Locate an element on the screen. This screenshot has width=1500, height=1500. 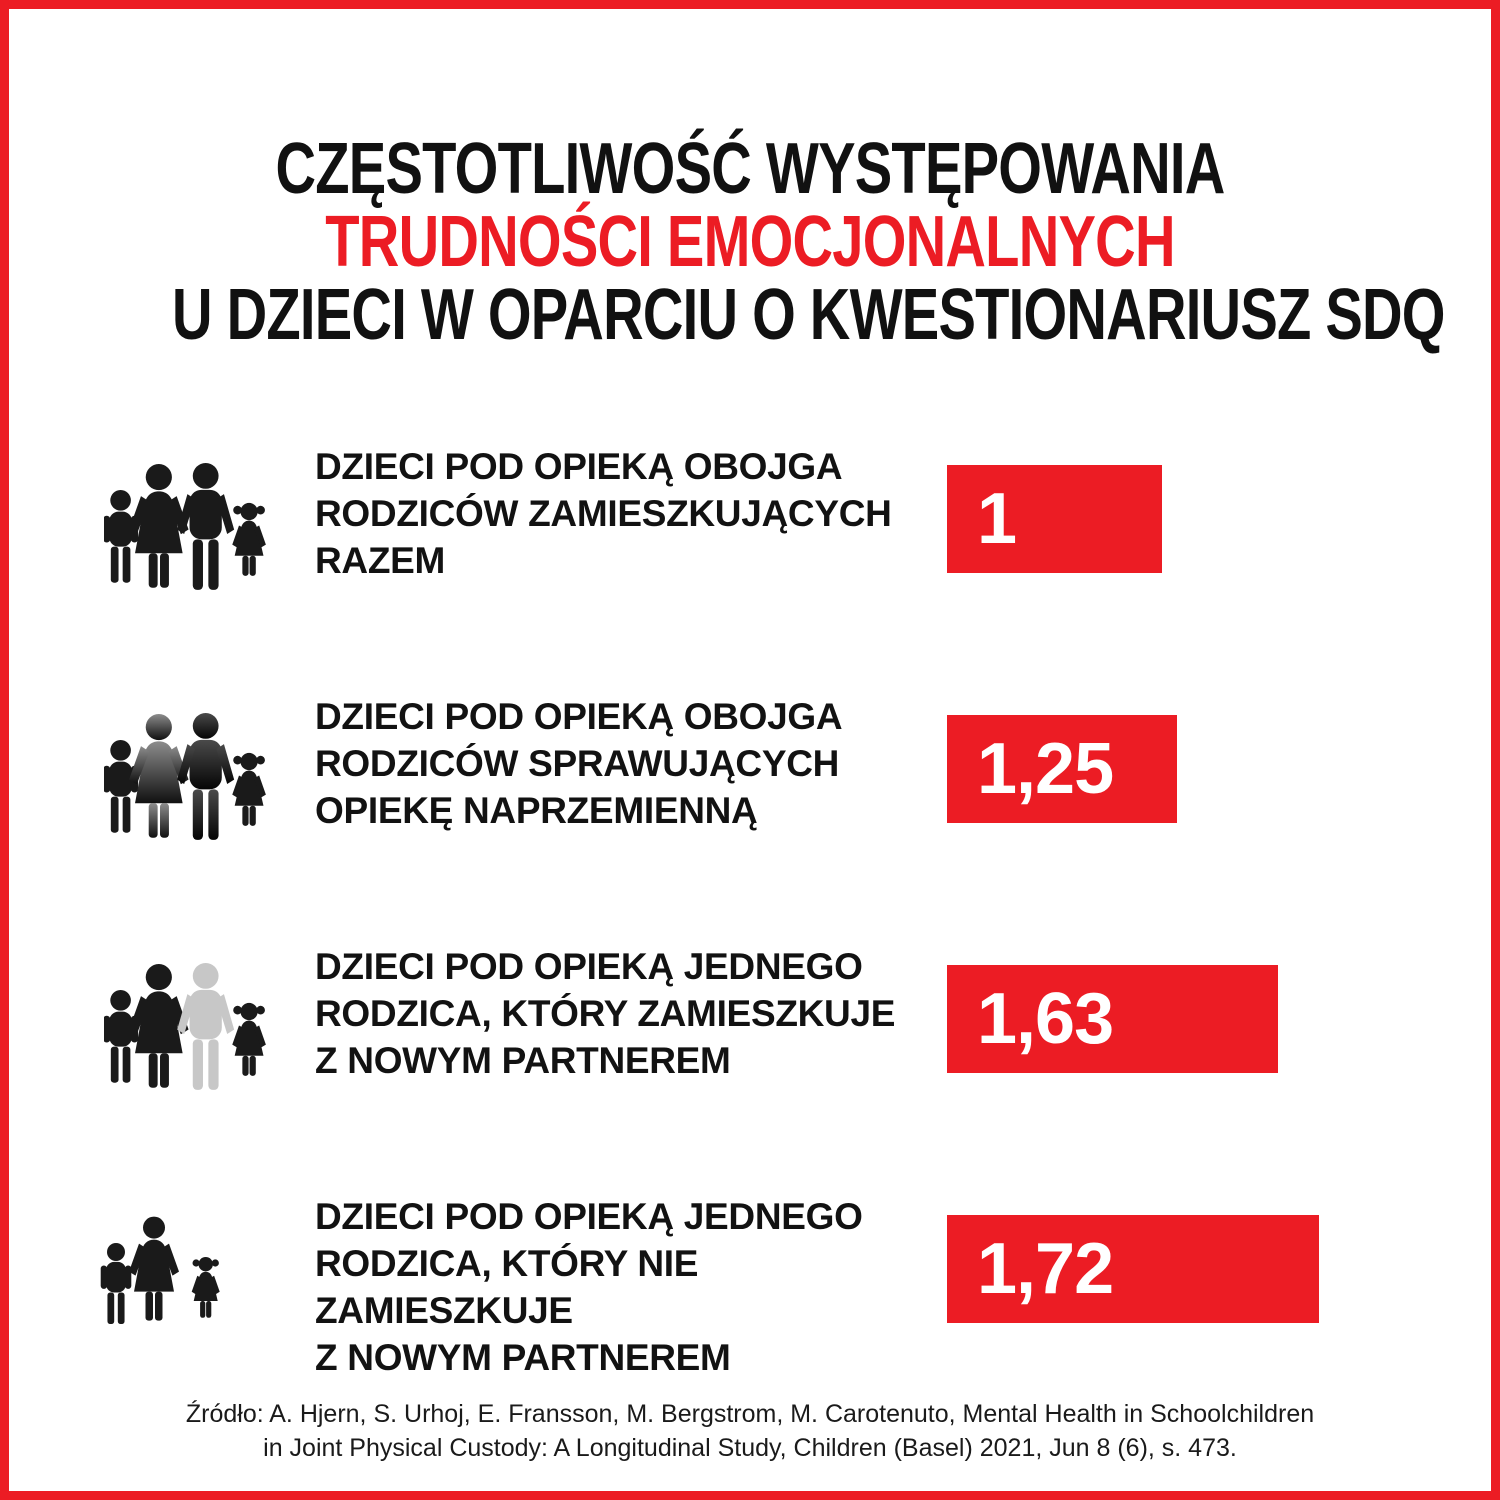
family-icon-single-parent-new-partner is located at coordinates (191, 1027).